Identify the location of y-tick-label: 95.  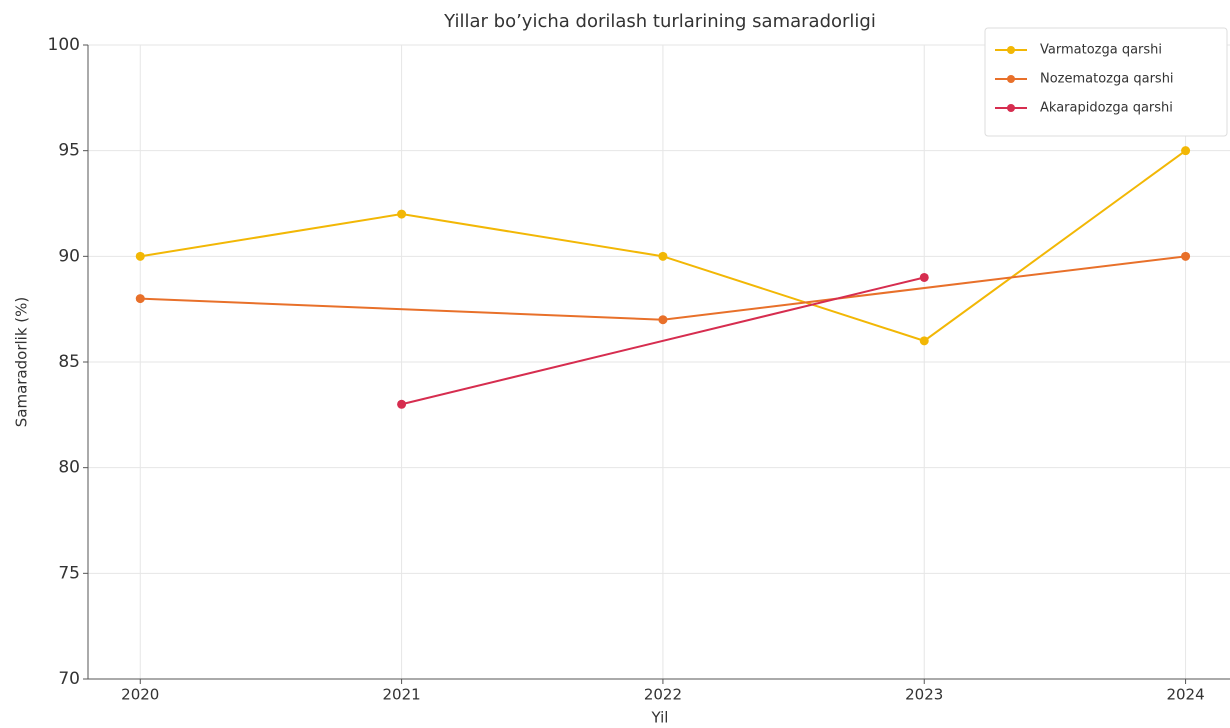
(69, 151).